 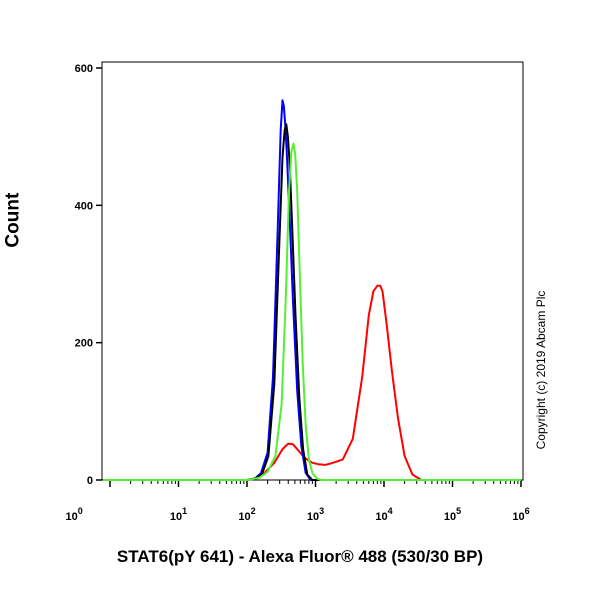 What do you see at coordinates (520, 514) in the screenshot?
I see `x-tick-label: 10⁶` at bounding box center [520, 514].